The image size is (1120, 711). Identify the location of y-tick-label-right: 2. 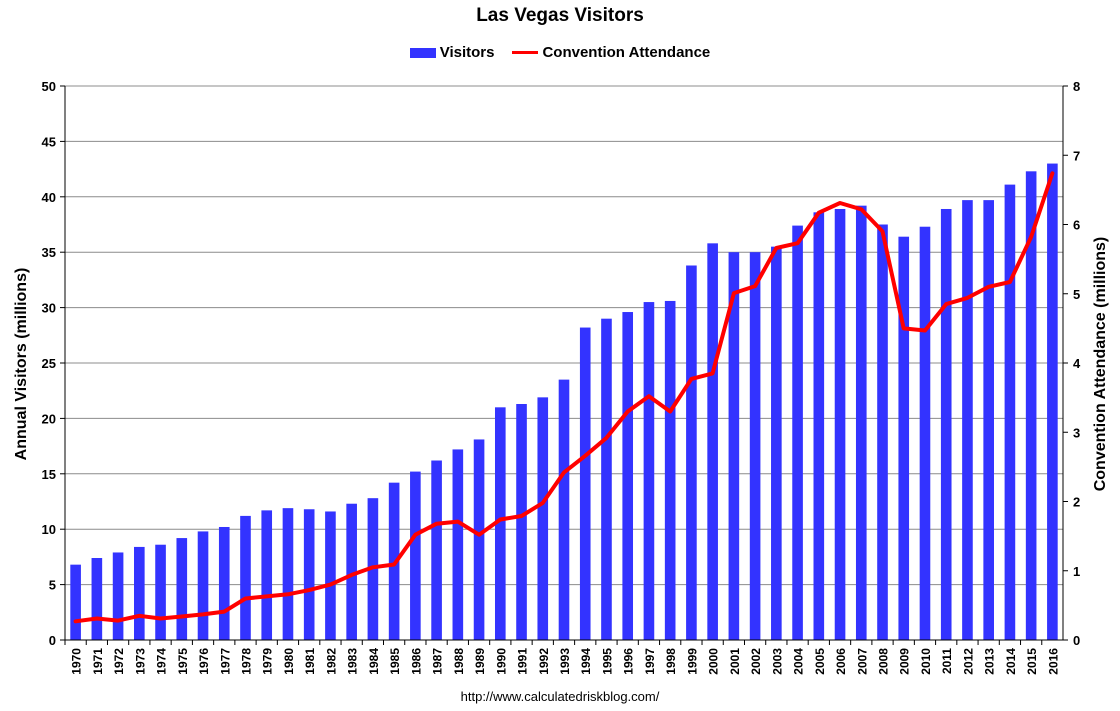
(1076, 502).